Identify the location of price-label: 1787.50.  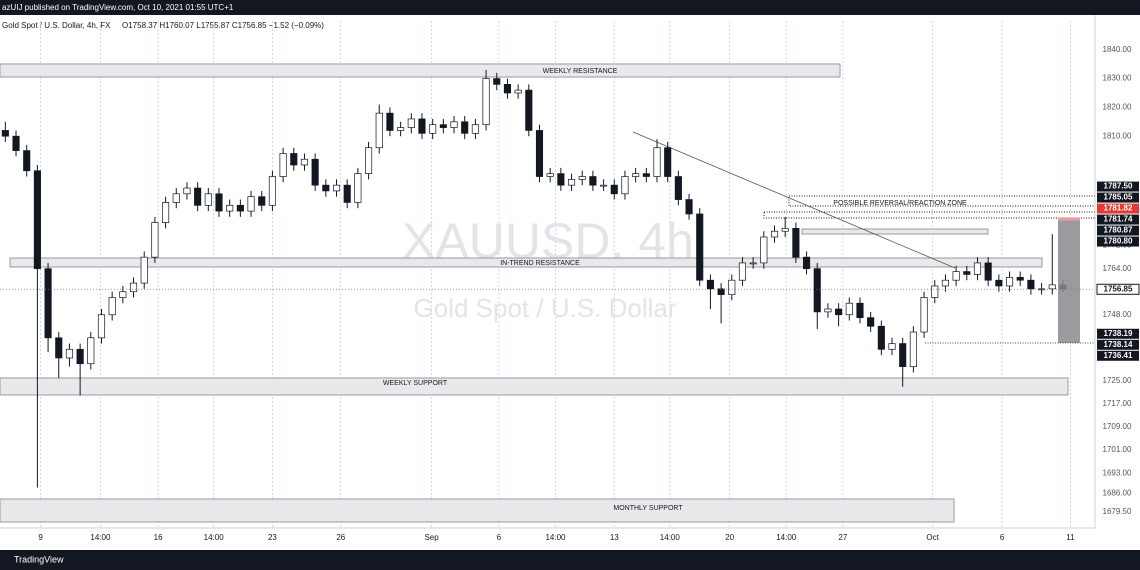
(1118, 186).